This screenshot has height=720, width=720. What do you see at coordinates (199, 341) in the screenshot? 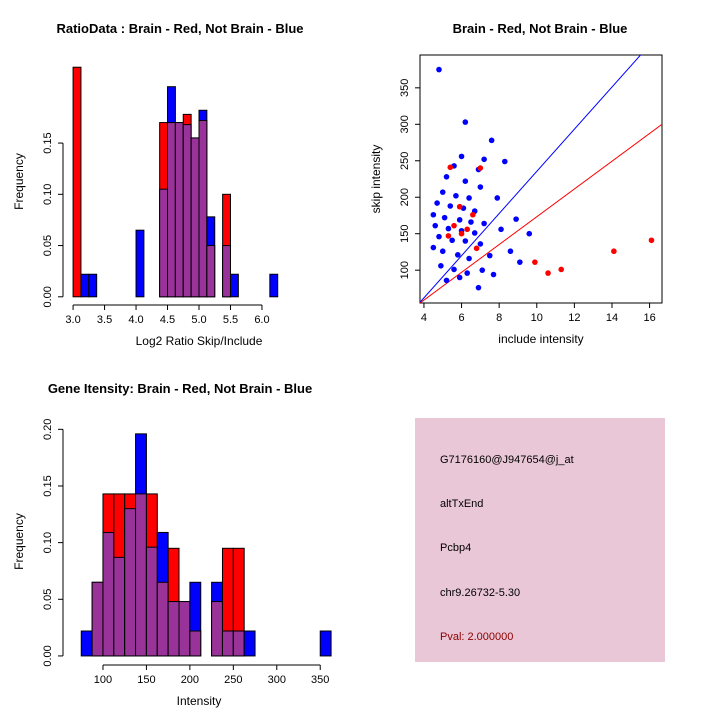
I see `x-axis-title: Log2 Ratio Skip/Include` at bounding box center [199, 341].